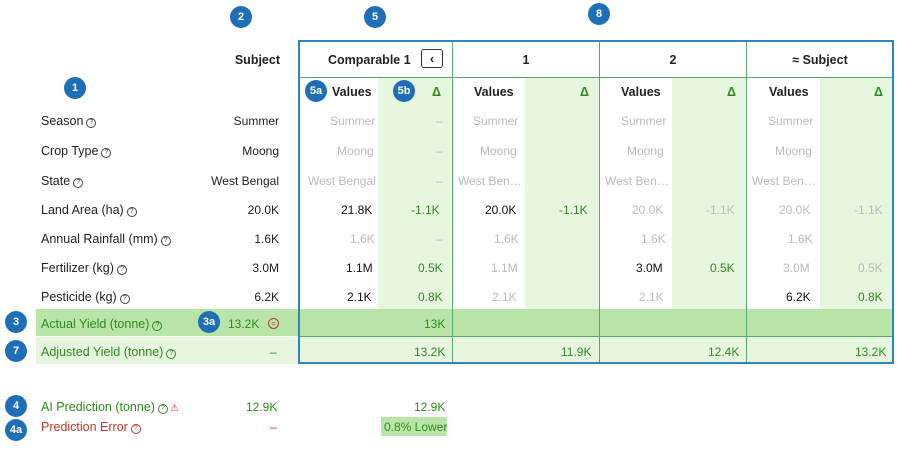 This screenshot has width=897, height=450. Describe the element at coordinates (722, 268) in the screenshot. I see `c2-delta: 0.5K` at that location.